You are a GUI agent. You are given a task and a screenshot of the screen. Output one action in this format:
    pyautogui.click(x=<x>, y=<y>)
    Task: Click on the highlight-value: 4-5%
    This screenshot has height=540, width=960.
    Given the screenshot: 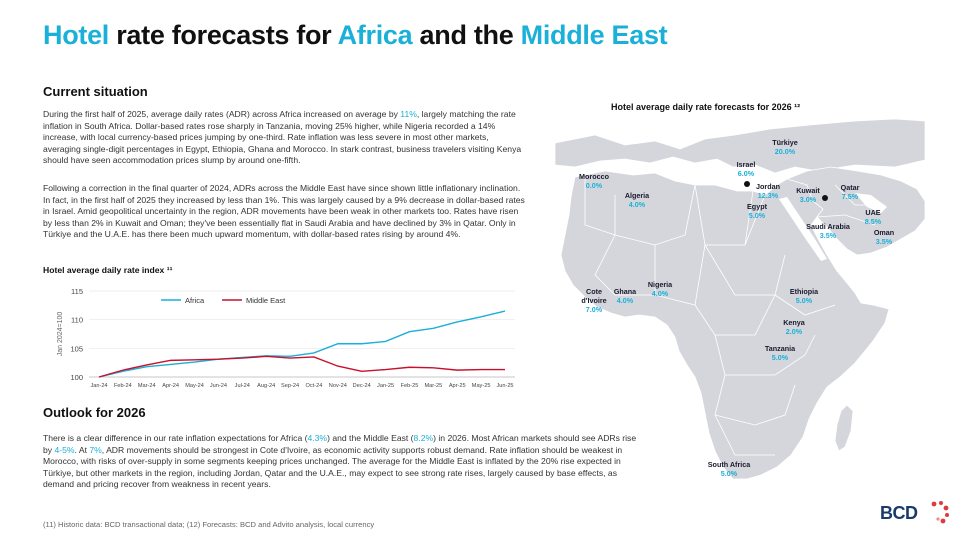 What is the action you would take?
    pyautogui.click(x=64, y=449)
    